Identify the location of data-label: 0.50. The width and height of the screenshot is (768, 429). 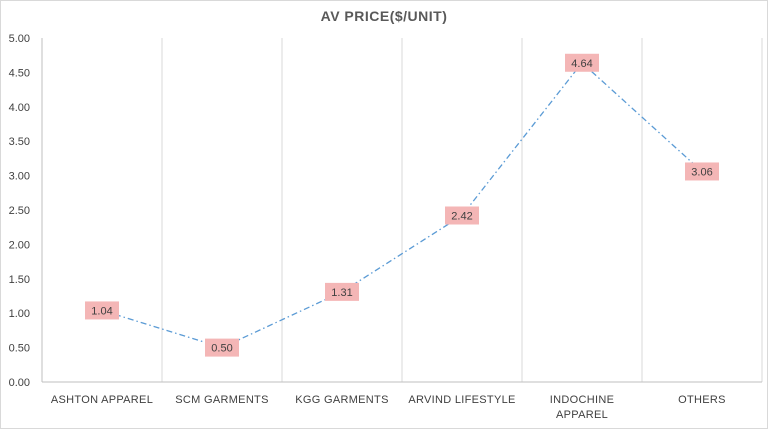
(222, 347).